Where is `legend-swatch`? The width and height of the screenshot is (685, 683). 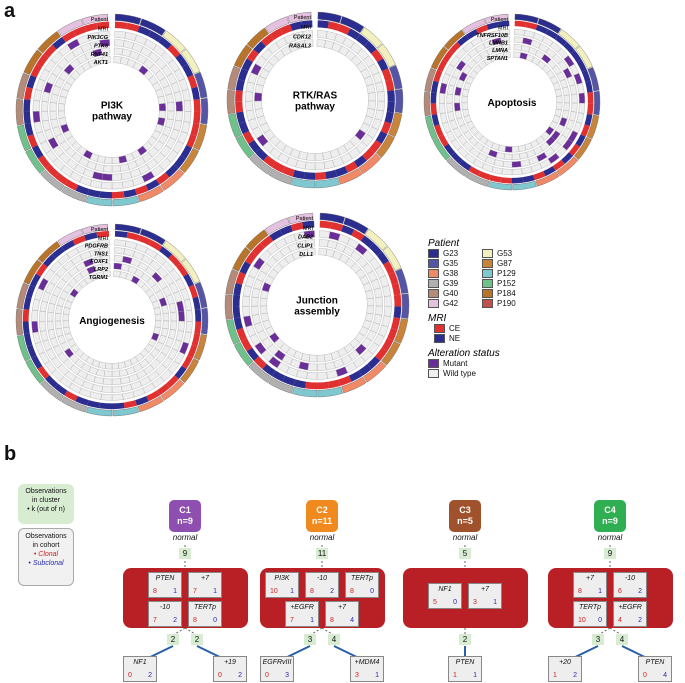 legend-swatch is located at coordinates (439, 329).